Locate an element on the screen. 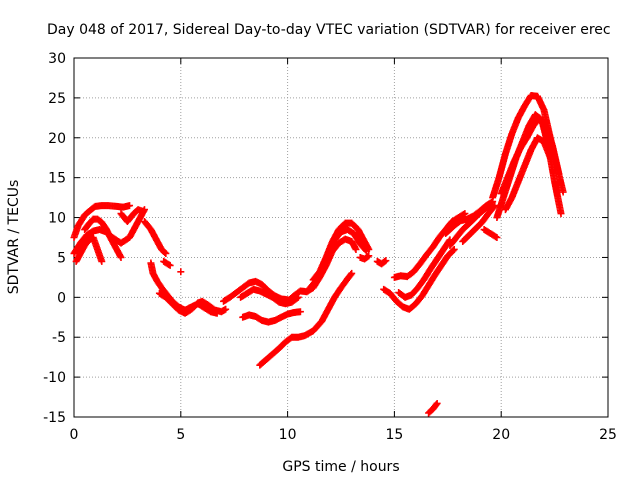 The width and height of the screenshot is (640, 480). y-tick-label: 25 is located at coordinates (57, 99).